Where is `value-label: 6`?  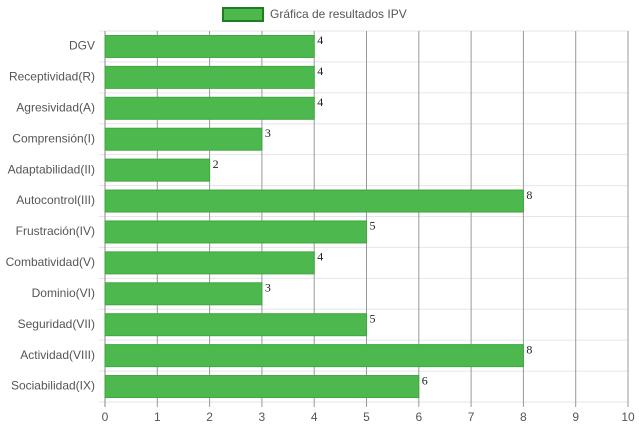 value-label: 6 is located at coordinates (425, 380).